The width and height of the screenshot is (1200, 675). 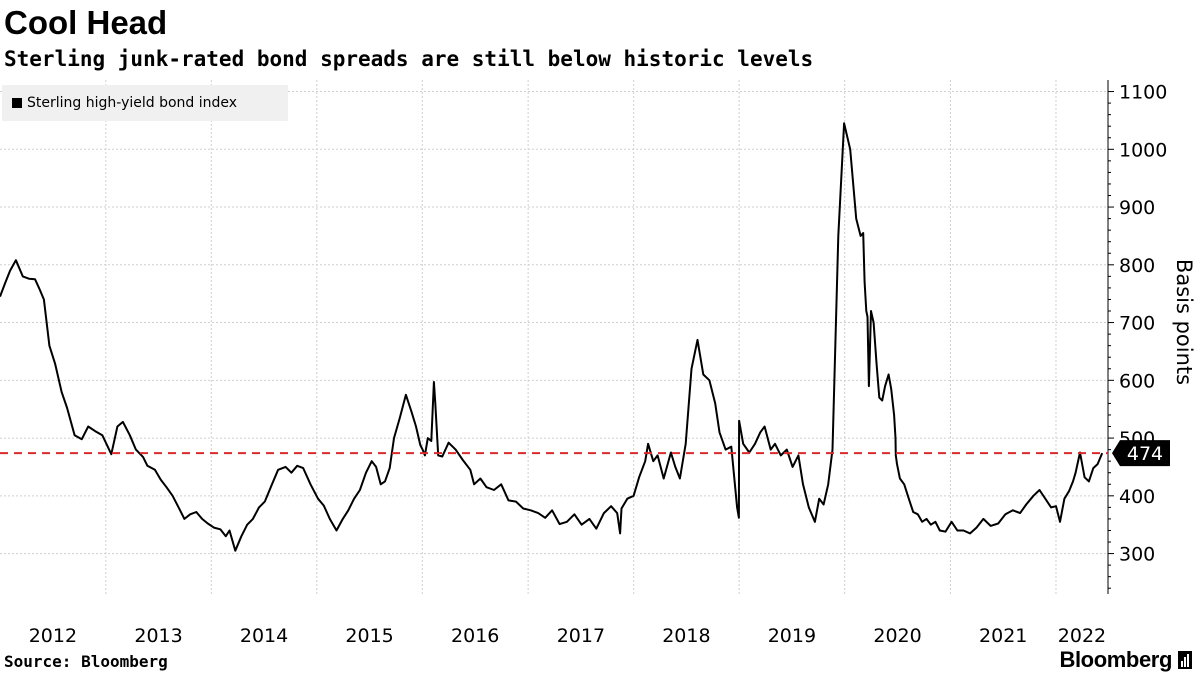 What do you see at coordinates (1137, 555) in the screenshot?
I see `y-tick-label: 300` at bounding box center [1137, 555].